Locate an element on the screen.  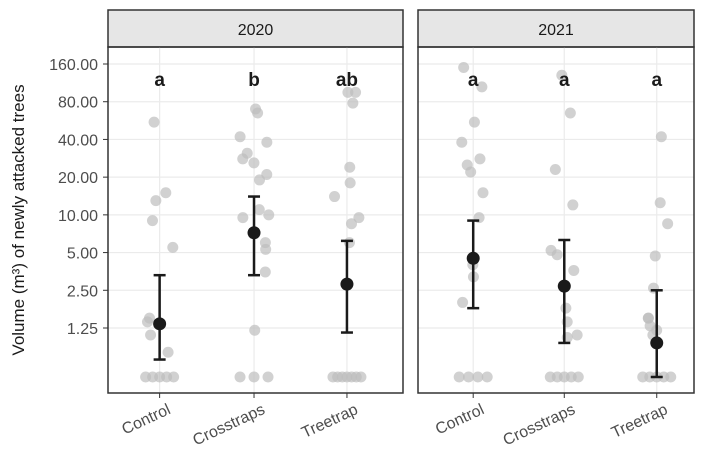
significance-letter: ab is located at coordinates (347, 80).